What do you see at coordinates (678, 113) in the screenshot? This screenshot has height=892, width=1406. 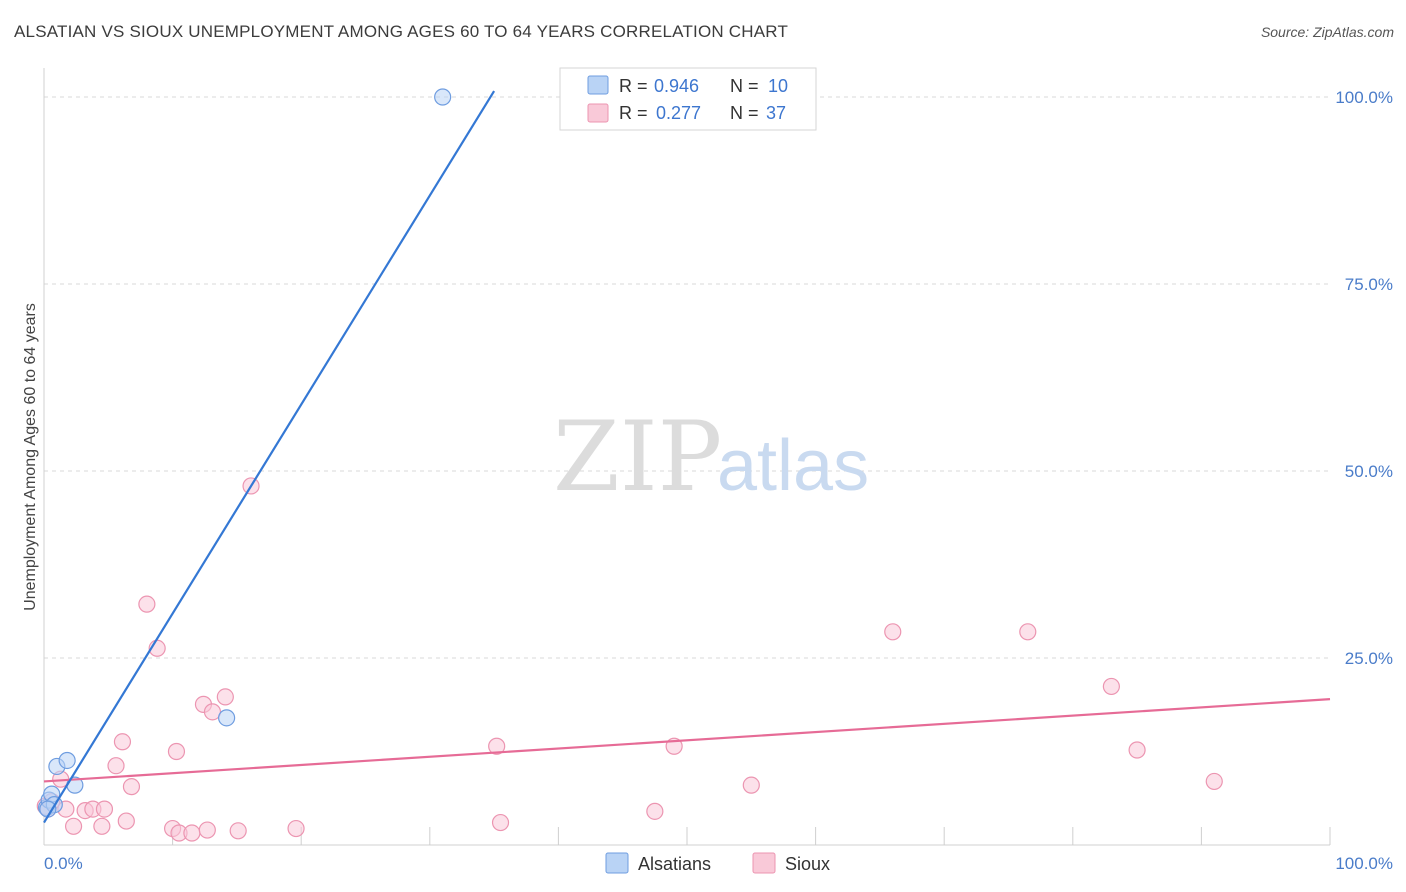 I see `legend-r-value-sioux: 0.277` at bounding box center [678, 113].